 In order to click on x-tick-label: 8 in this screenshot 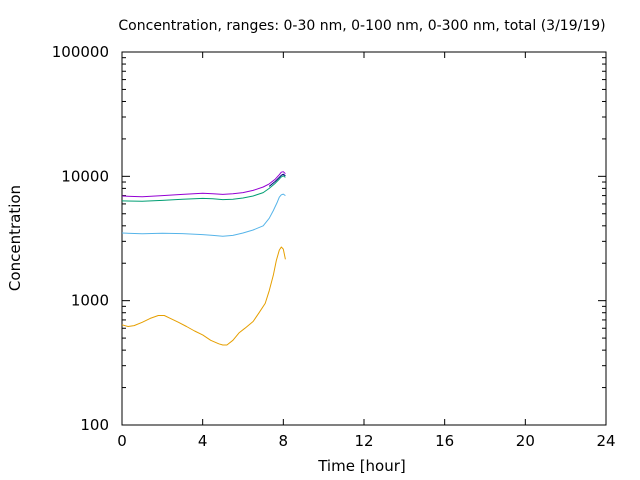, I will do `click(284, 441)`.